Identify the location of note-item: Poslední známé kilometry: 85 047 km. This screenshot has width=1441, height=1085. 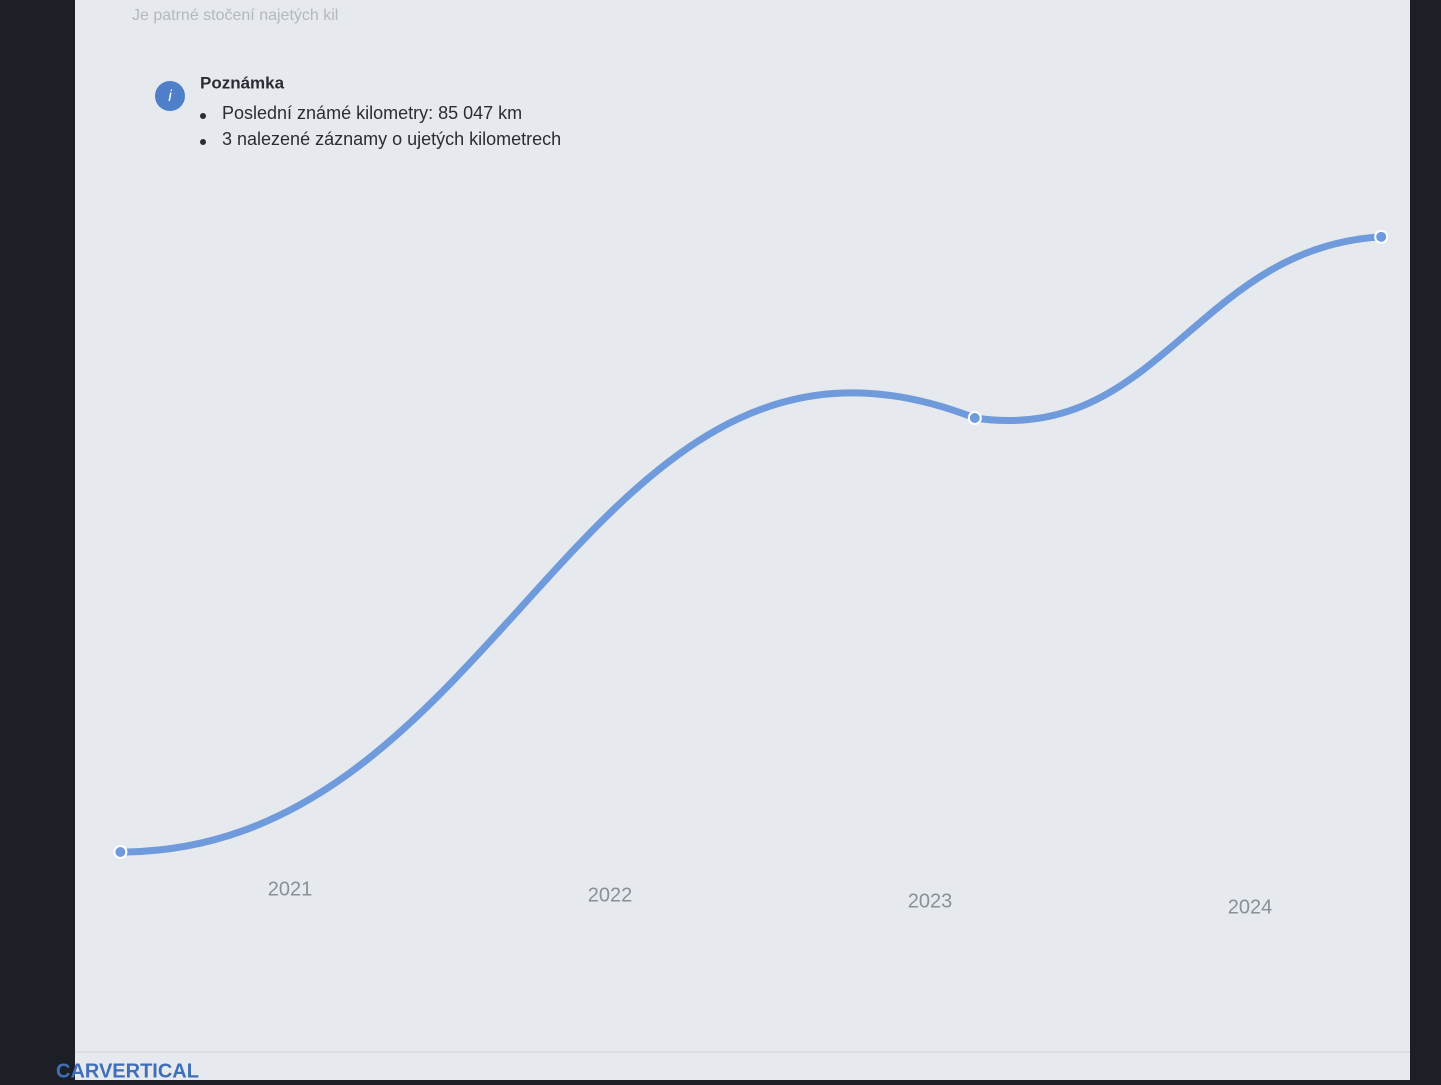
(372, 113).